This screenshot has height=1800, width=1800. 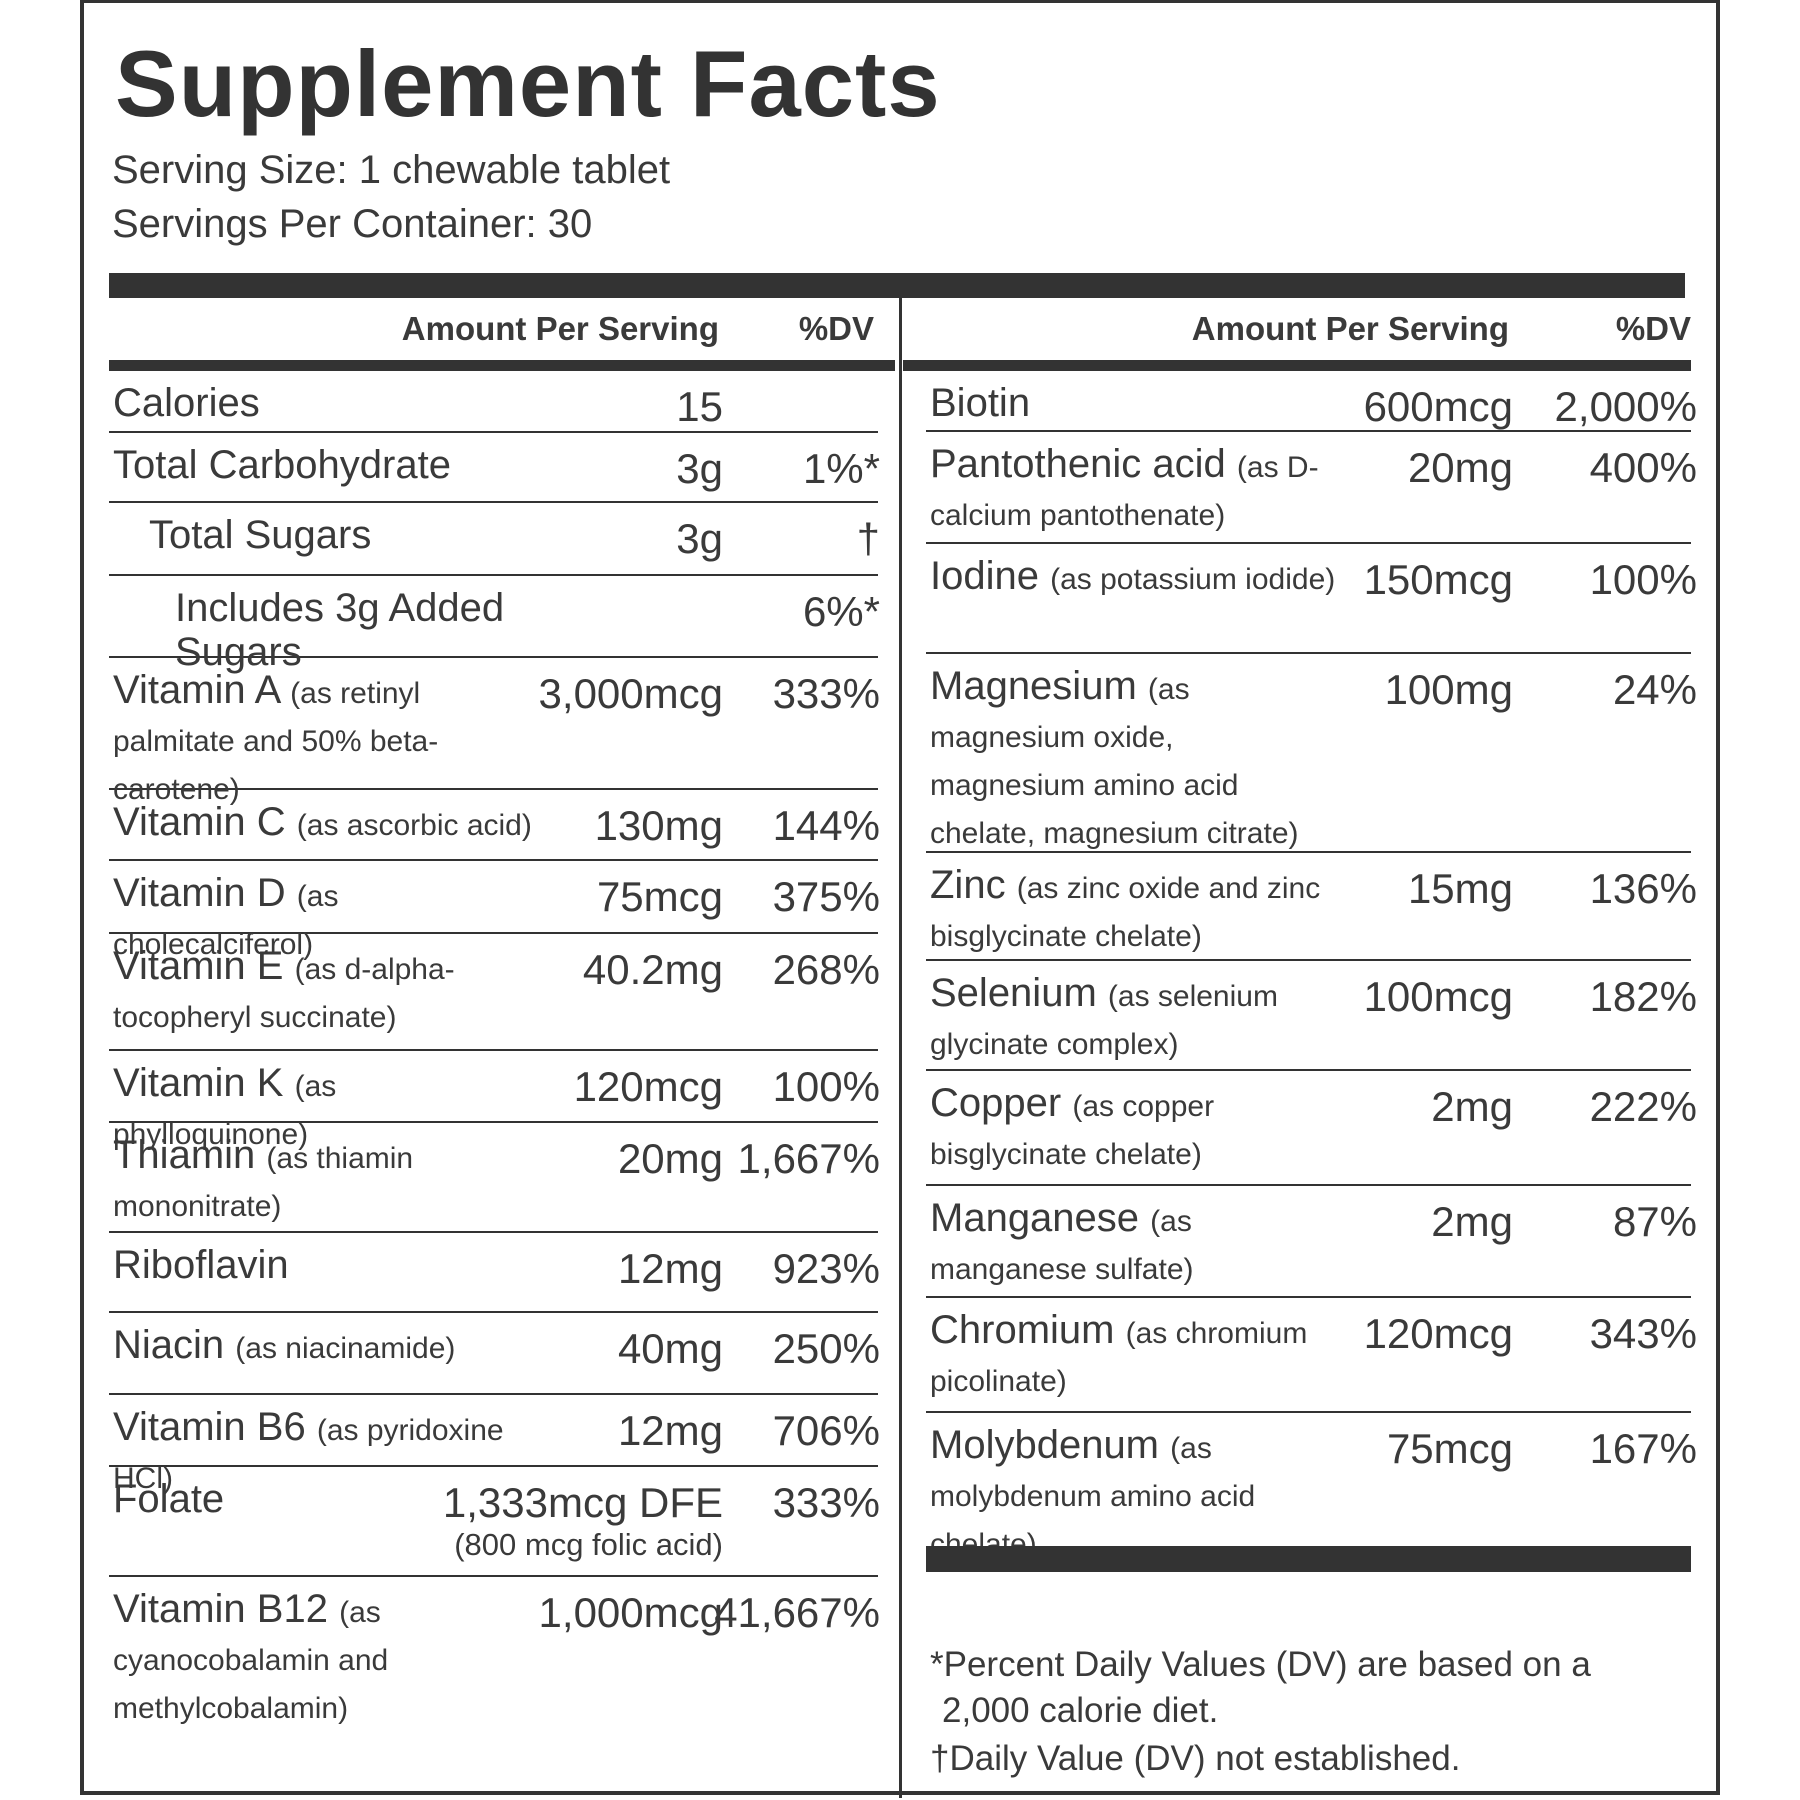 I want to click on amount-note: (800 mcg folic acid), so click(x=588, y=1544).